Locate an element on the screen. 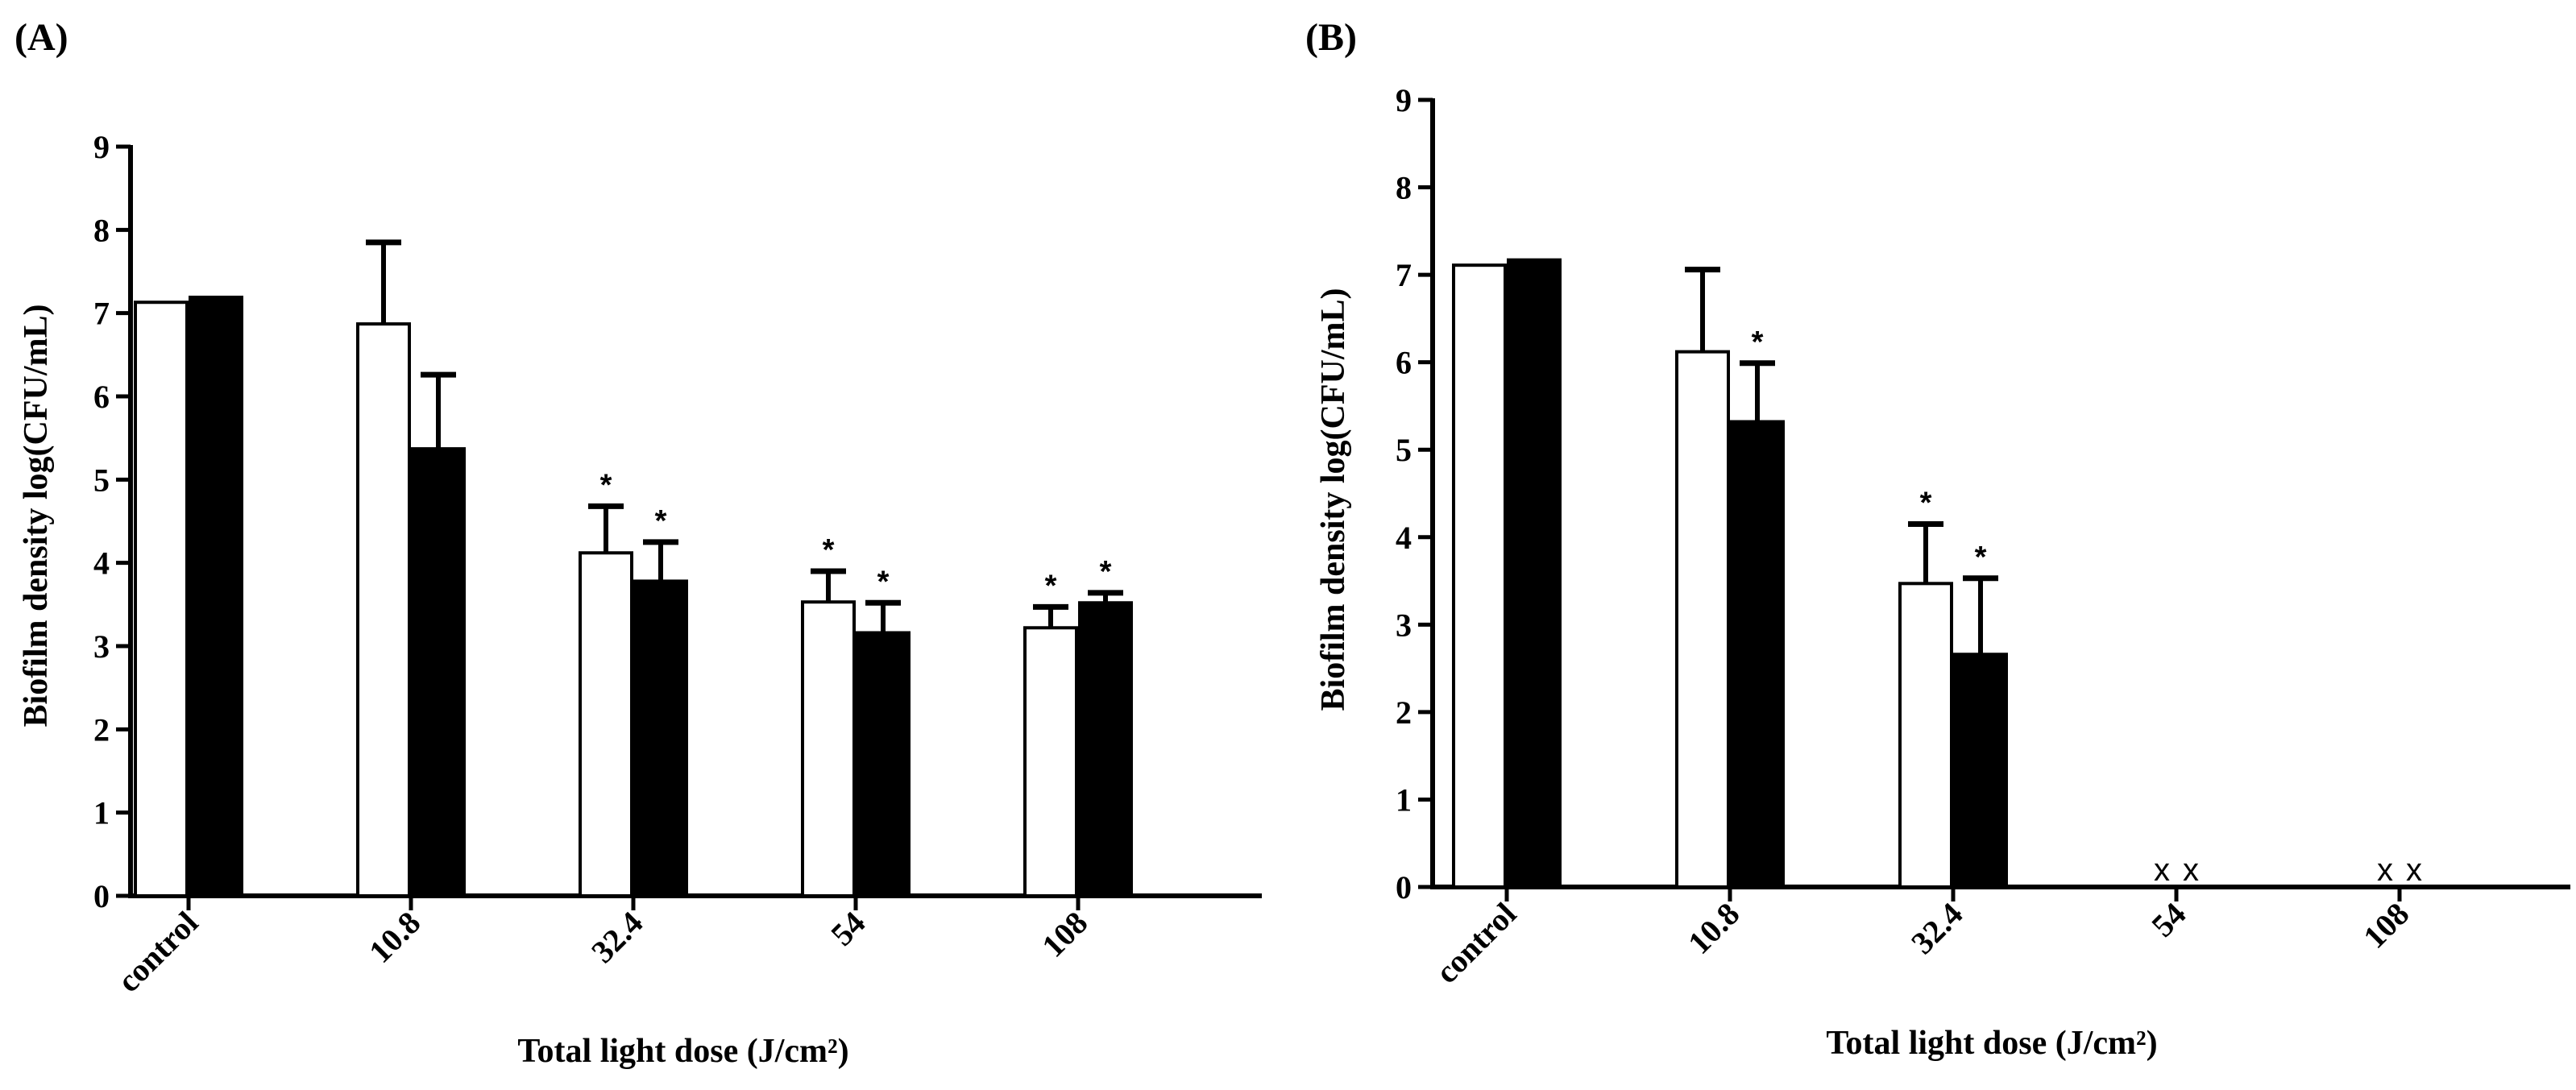 The image size is (2576, 1090). panel-a-label: (A) is located at coordinates (41, 38).